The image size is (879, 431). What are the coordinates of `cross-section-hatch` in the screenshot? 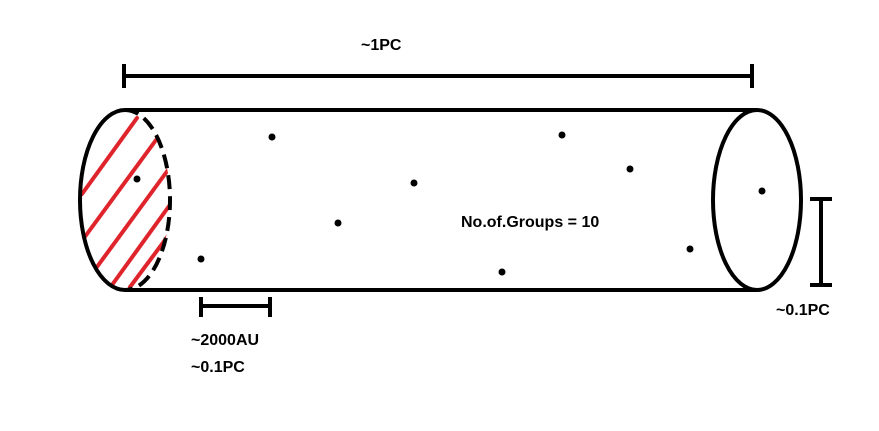 It's located at (125, 202).